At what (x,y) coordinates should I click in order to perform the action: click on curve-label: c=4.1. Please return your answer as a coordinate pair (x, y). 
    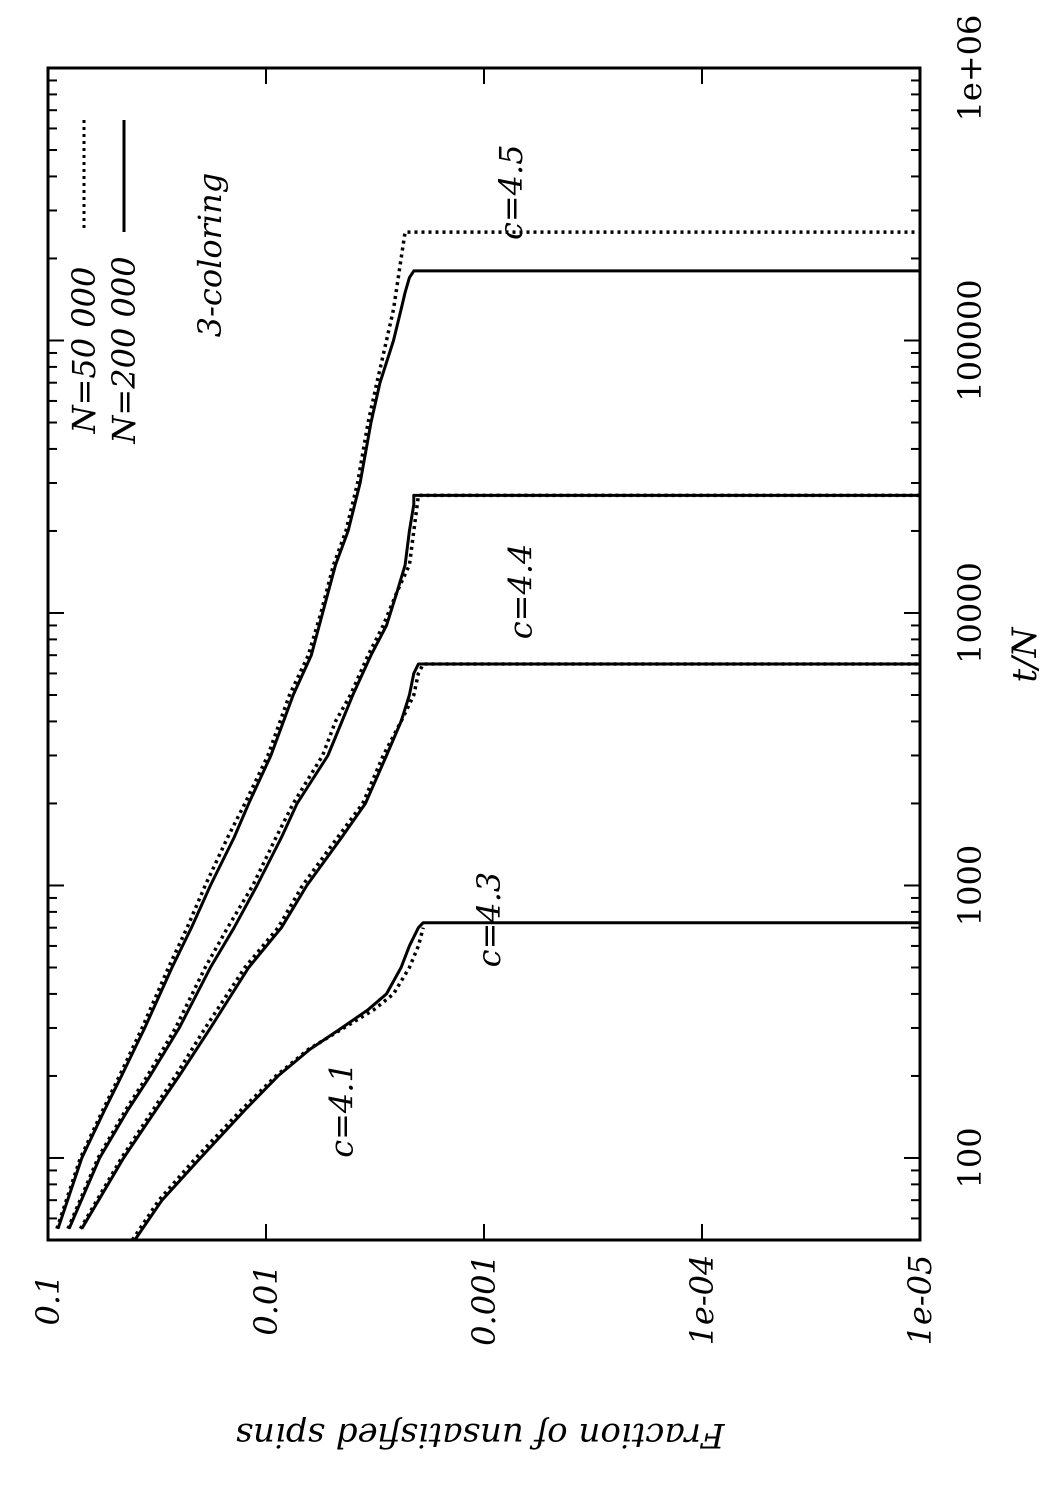
    Looking at the image, I should click on (342, 1110).